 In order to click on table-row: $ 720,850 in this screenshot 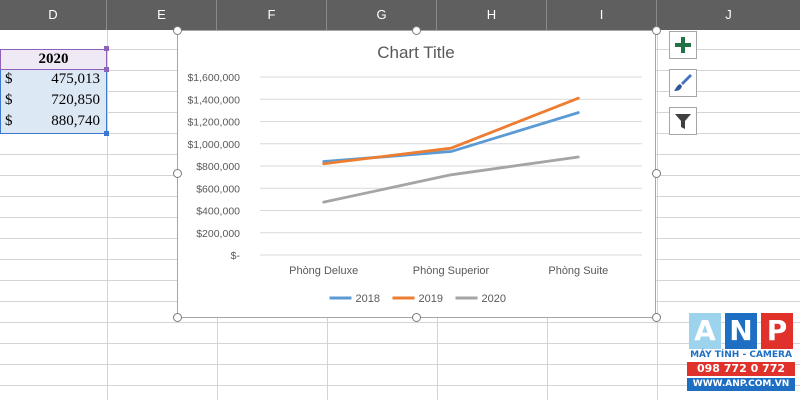, I will do `click(53, 101)`.